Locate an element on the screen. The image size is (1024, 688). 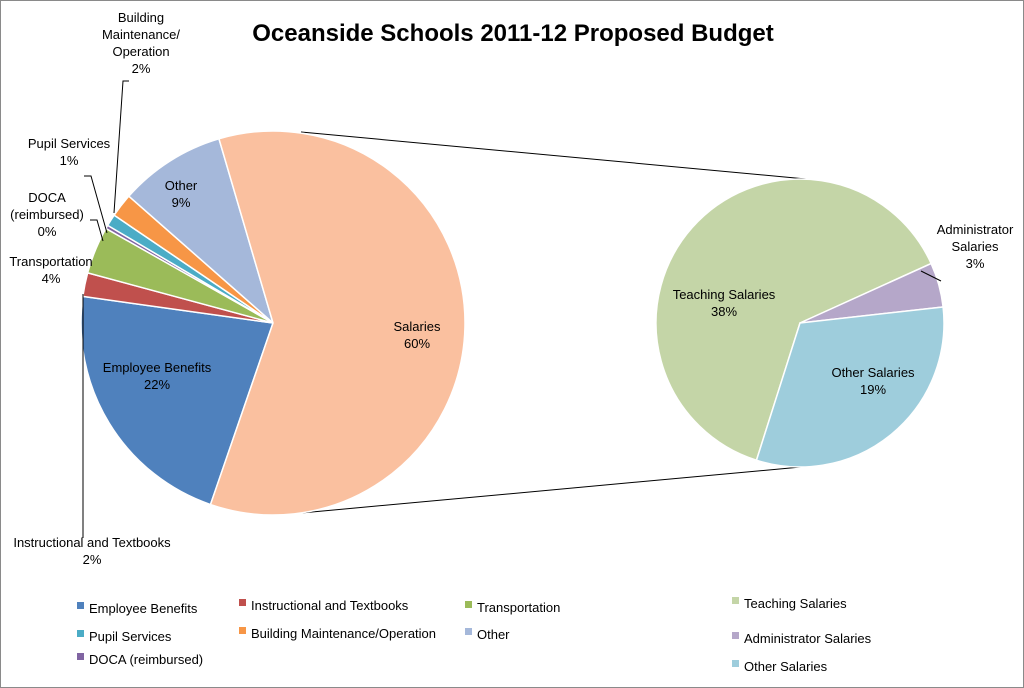
connector-line-top is located at coordinates (553, 155).